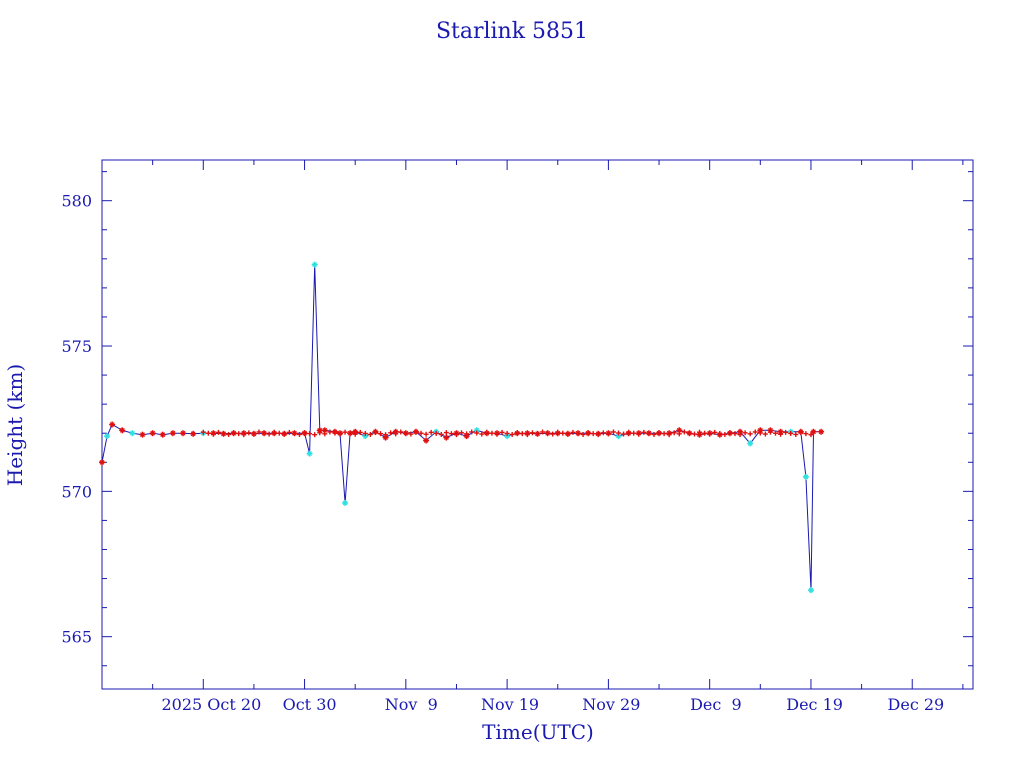 The height and width of the screenshot is (768, 1024). I want to click on x-tick-label: Nov 9, so click(411, 704).